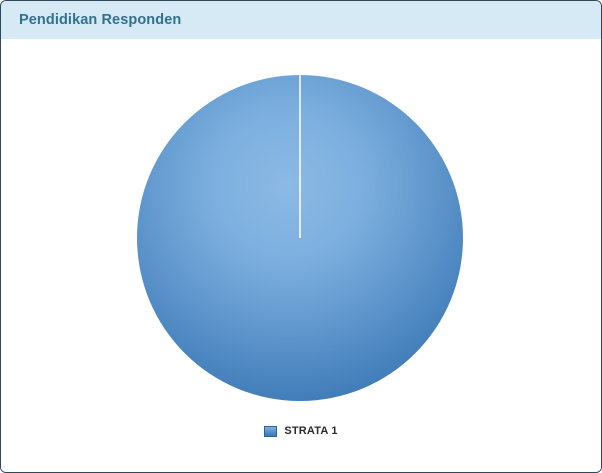 This screenshot has height=473, width=602. What do you see at coordinates (100, 20) in the screenshot?
I see `page-title: Pendidikan Responden` at bounding box center [100, 20].